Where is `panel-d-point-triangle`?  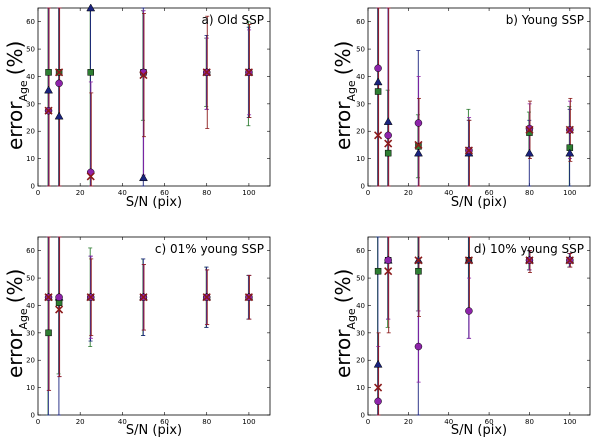 panel-d-point-triangle is located at coordinates (378, 363).